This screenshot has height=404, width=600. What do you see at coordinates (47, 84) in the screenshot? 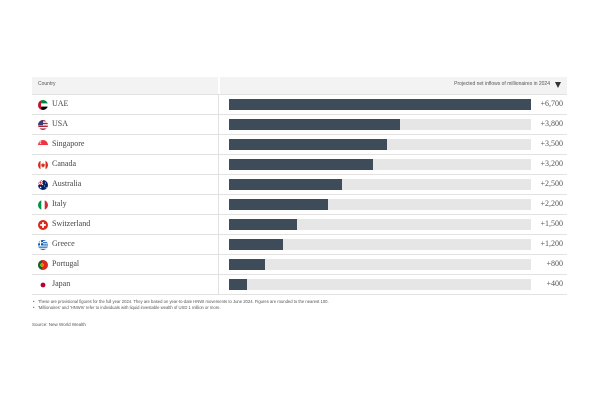
I see `country-header-label: Country` at bounding box center [47, 84].